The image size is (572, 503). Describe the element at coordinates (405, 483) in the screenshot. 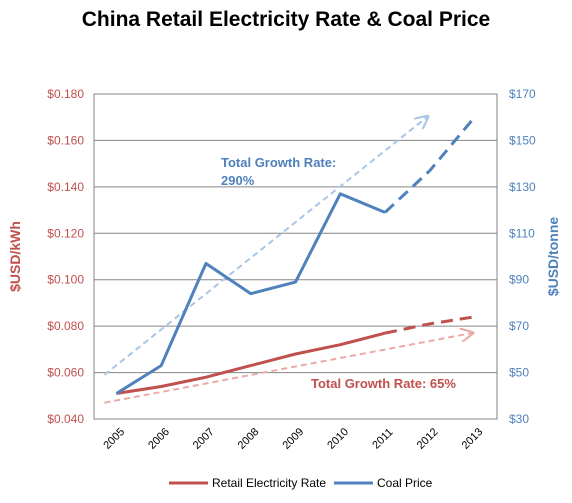

I see `legend-label-coal: Coal Price` at that location.